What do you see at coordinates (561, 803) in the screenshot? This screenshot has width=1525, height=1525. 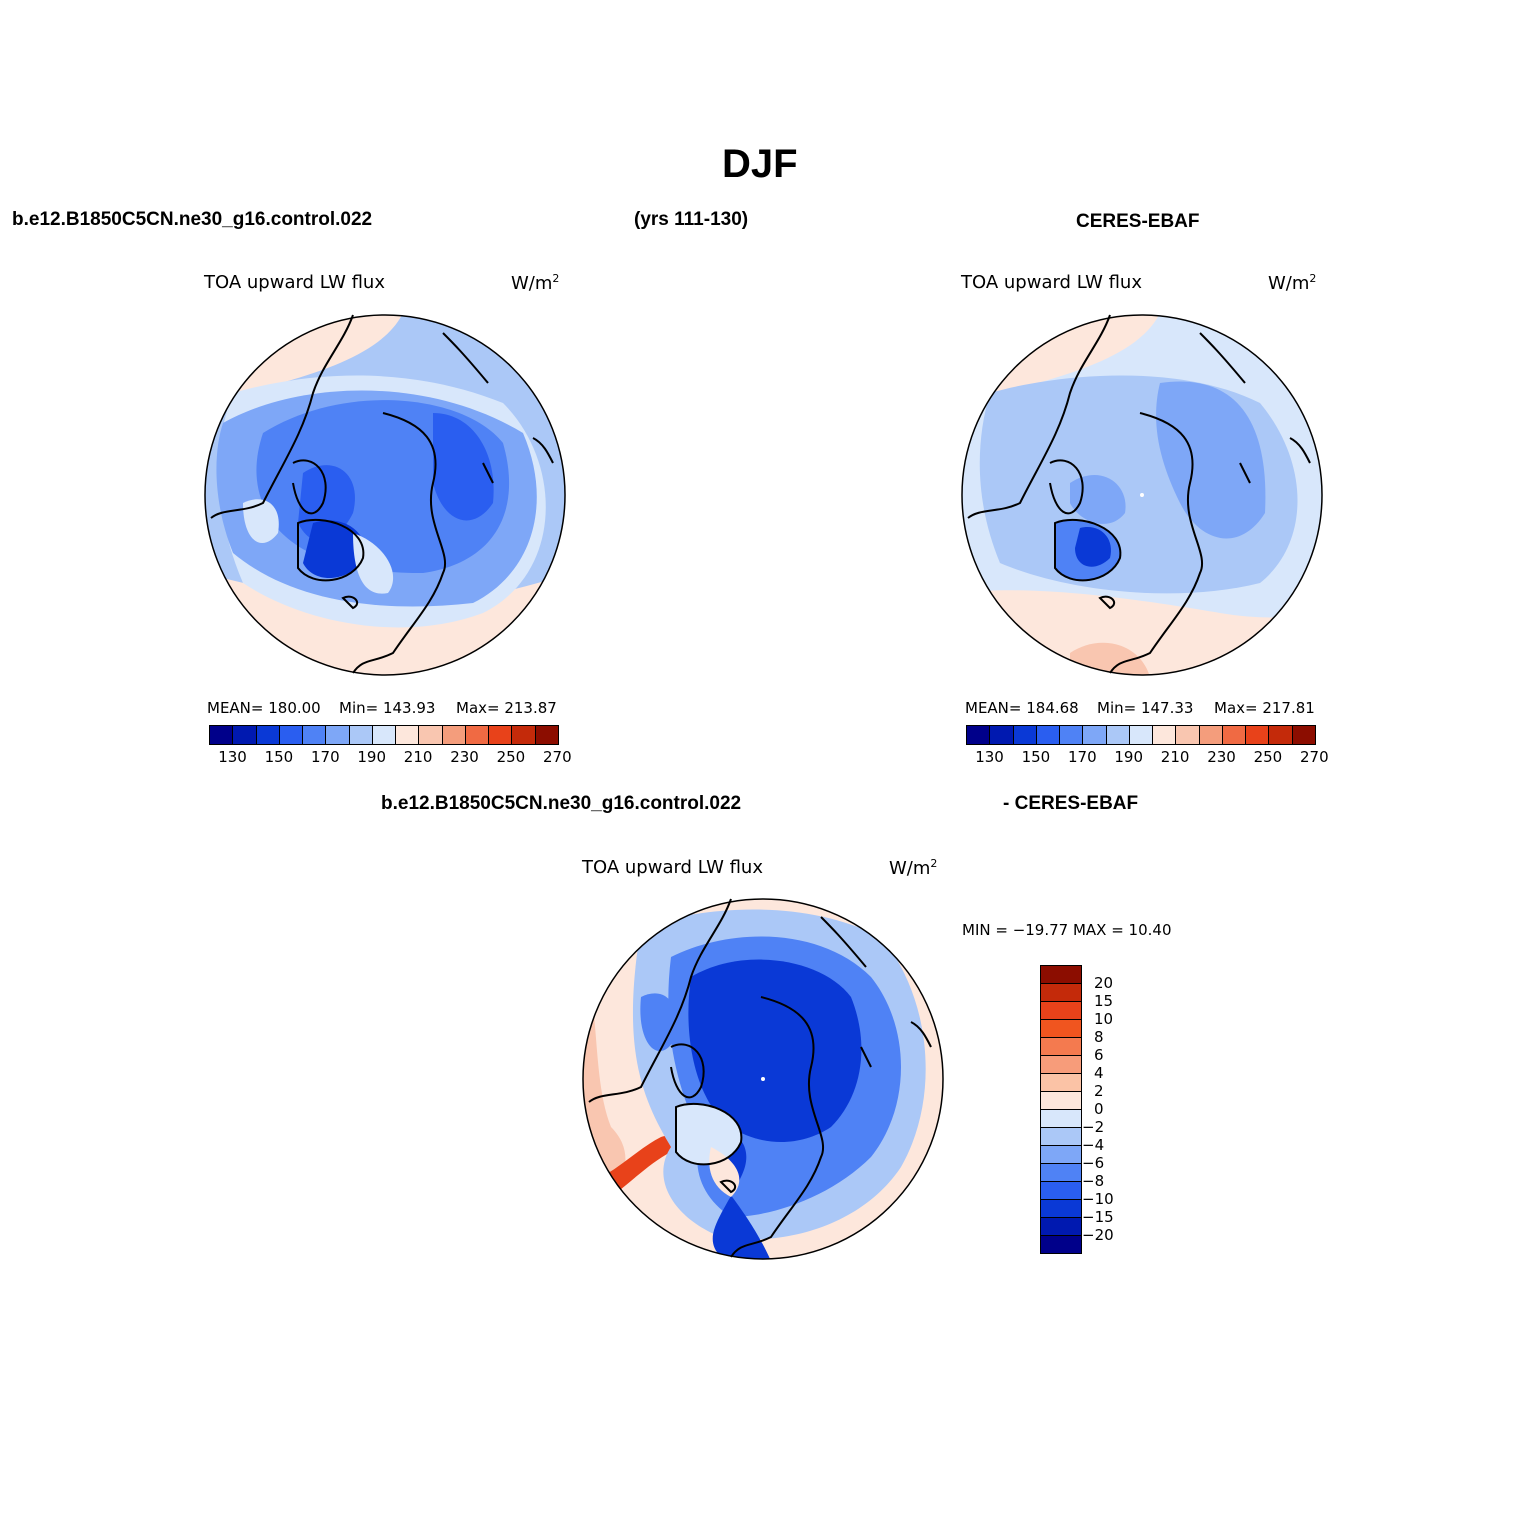 I see `diff-case-name: b.e12.B1850C5CN.ne30_g16.control.022` at bounding box center [561, 803].